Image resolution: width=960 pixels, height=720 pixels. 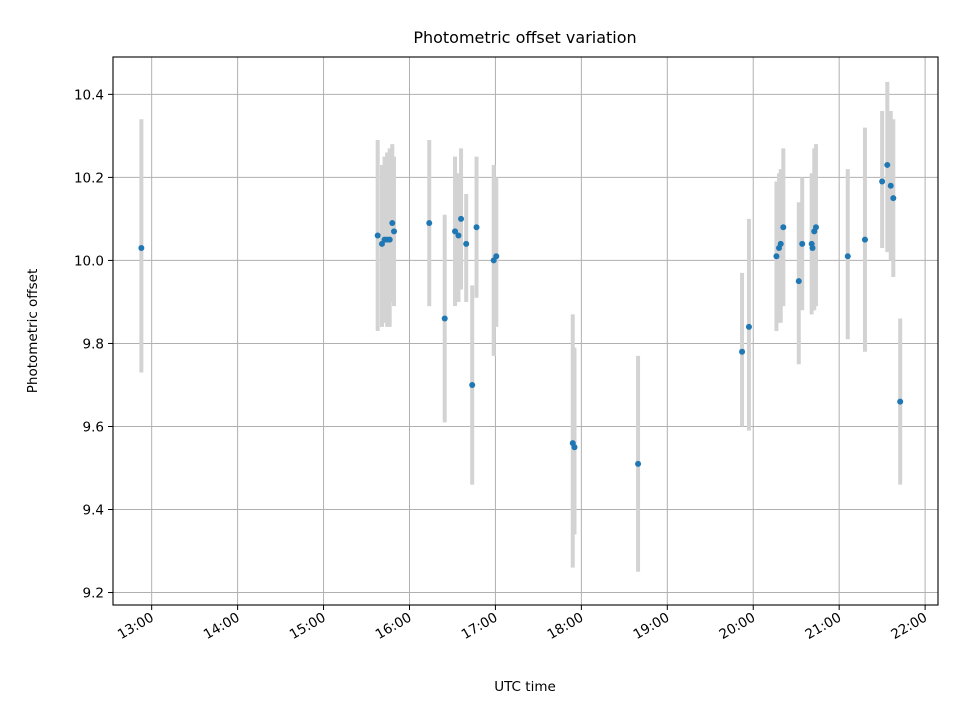 I want to click on chart-title: Photometric offset variation, so click(x=524, y=37).